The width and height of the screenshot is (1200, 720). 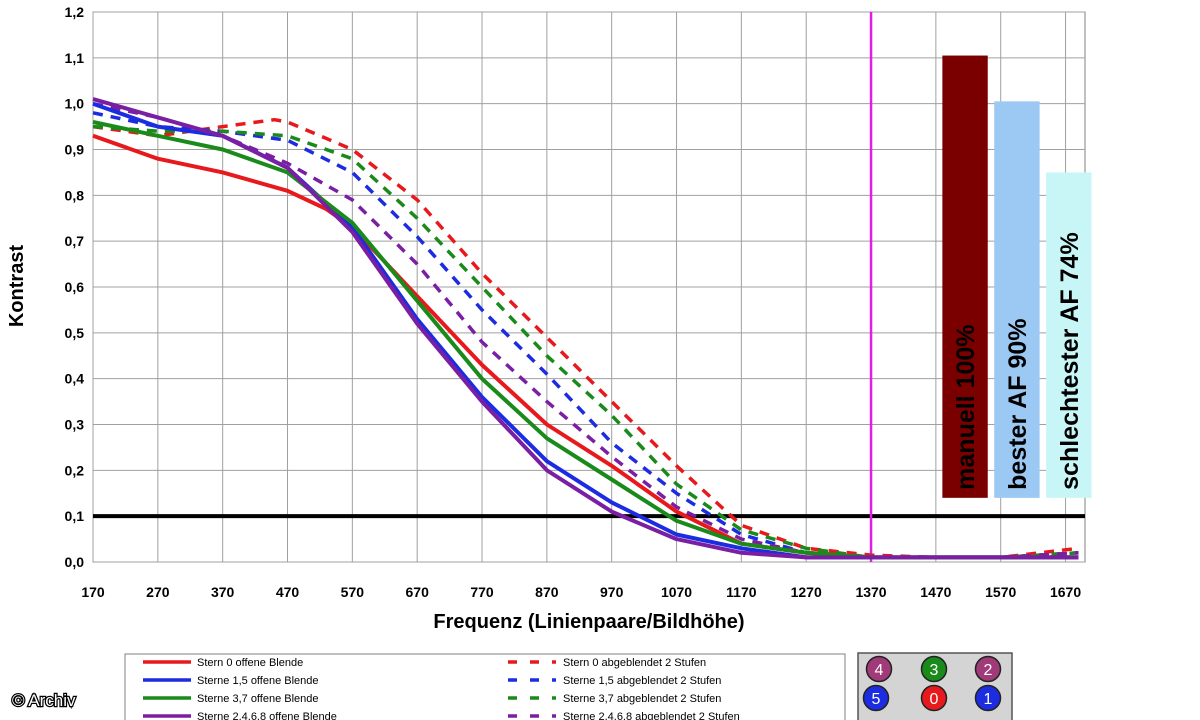 What do you see at coordinates (642, 699) in the screenshot?
I see `legend-entry: Sterne 3,7 abgeblendet 2 Stufen` at bounding box center [642, 699].